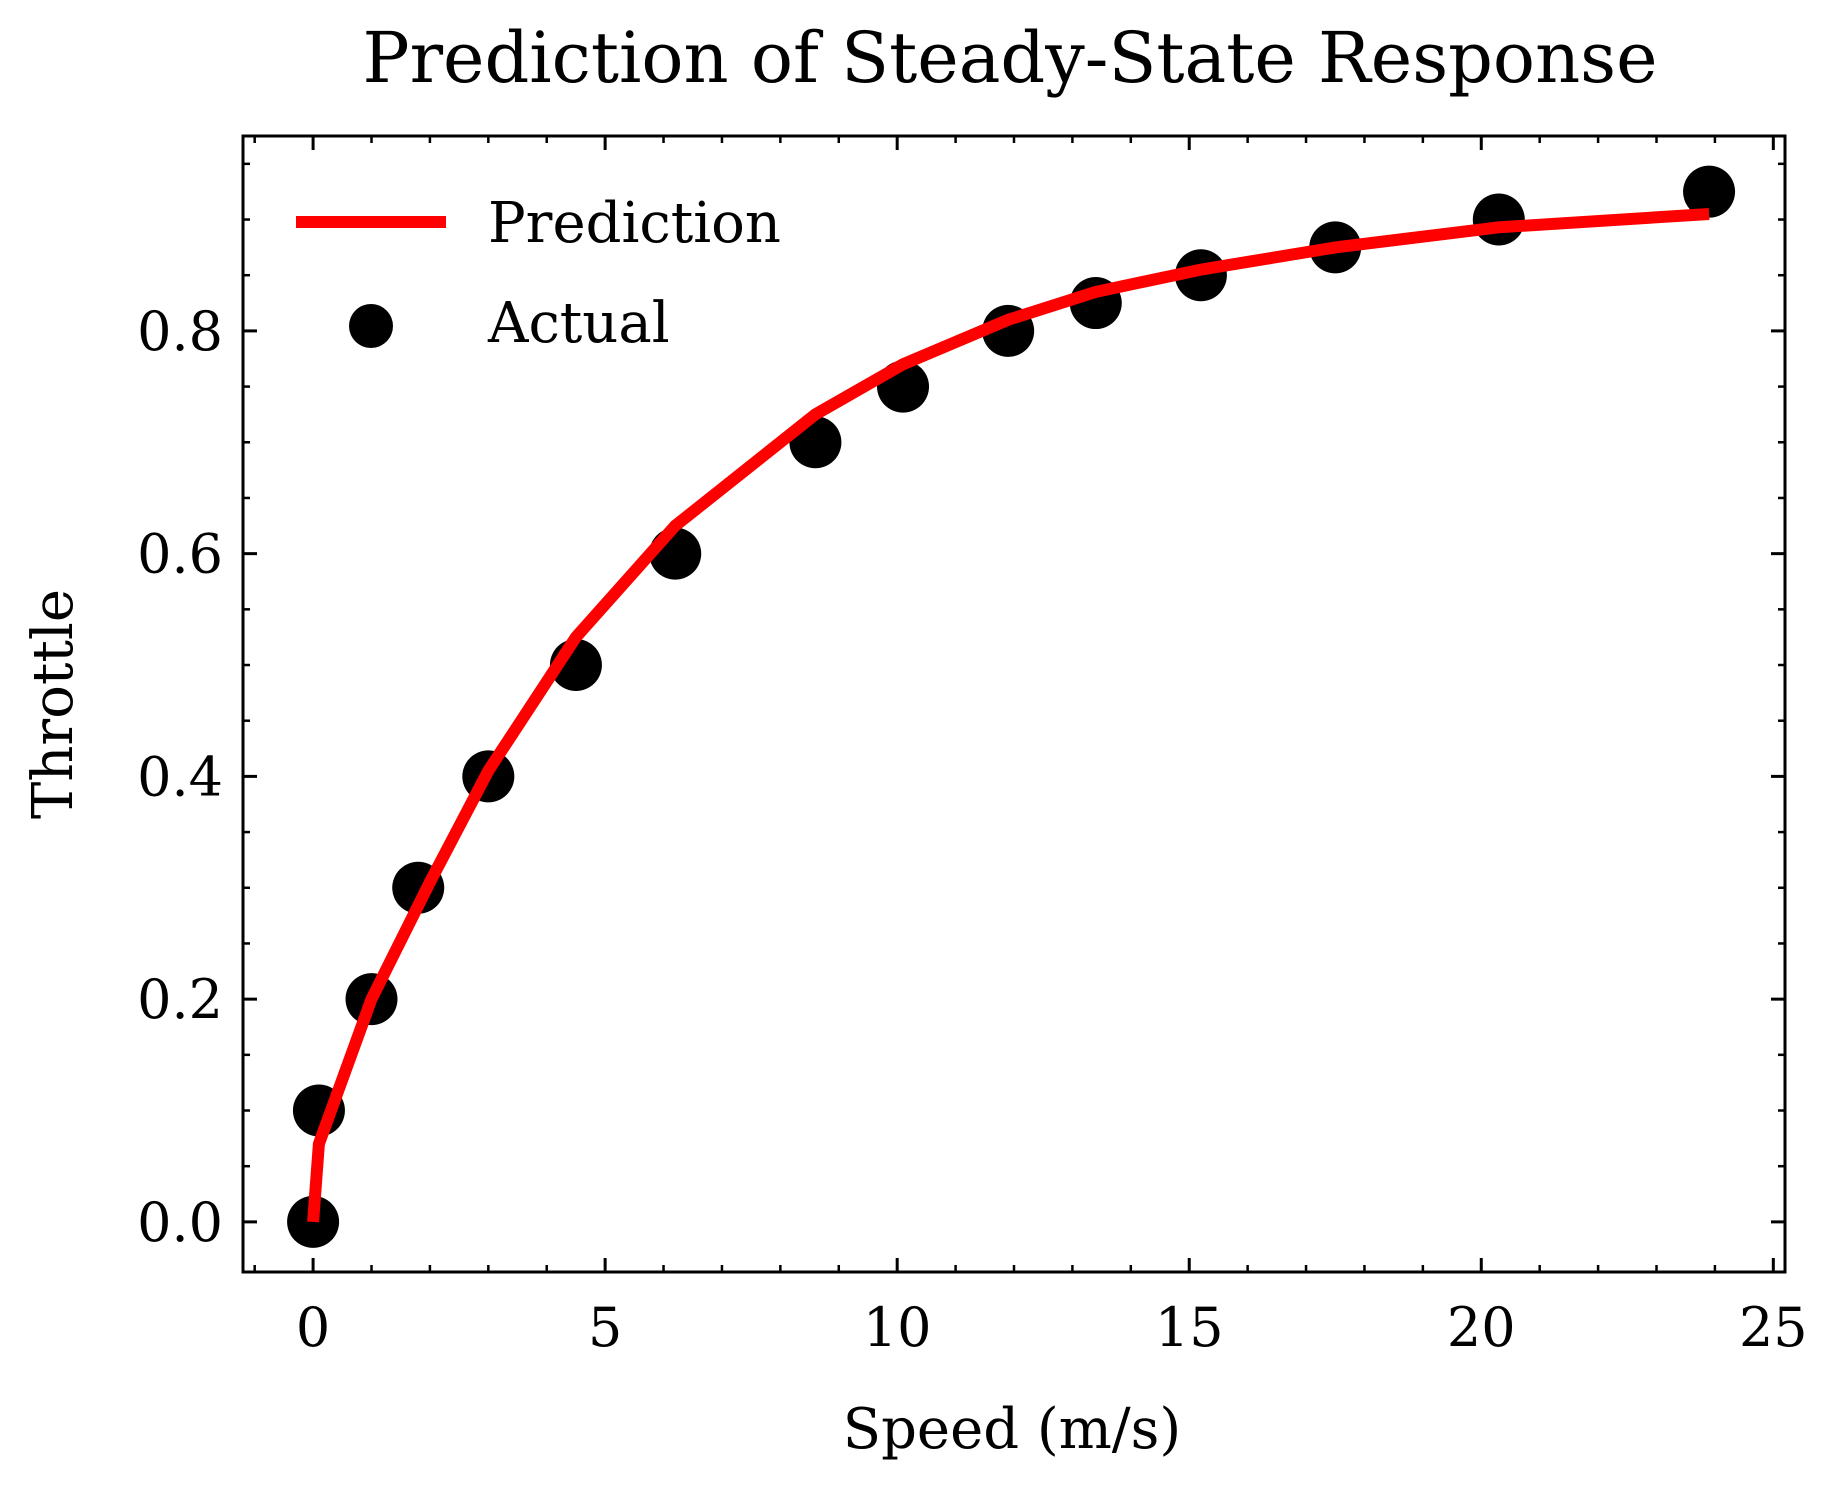 The width and height of the screenshot is (1835, 1485). I want to click on x-tick-label: 10, so click(897, 1327).